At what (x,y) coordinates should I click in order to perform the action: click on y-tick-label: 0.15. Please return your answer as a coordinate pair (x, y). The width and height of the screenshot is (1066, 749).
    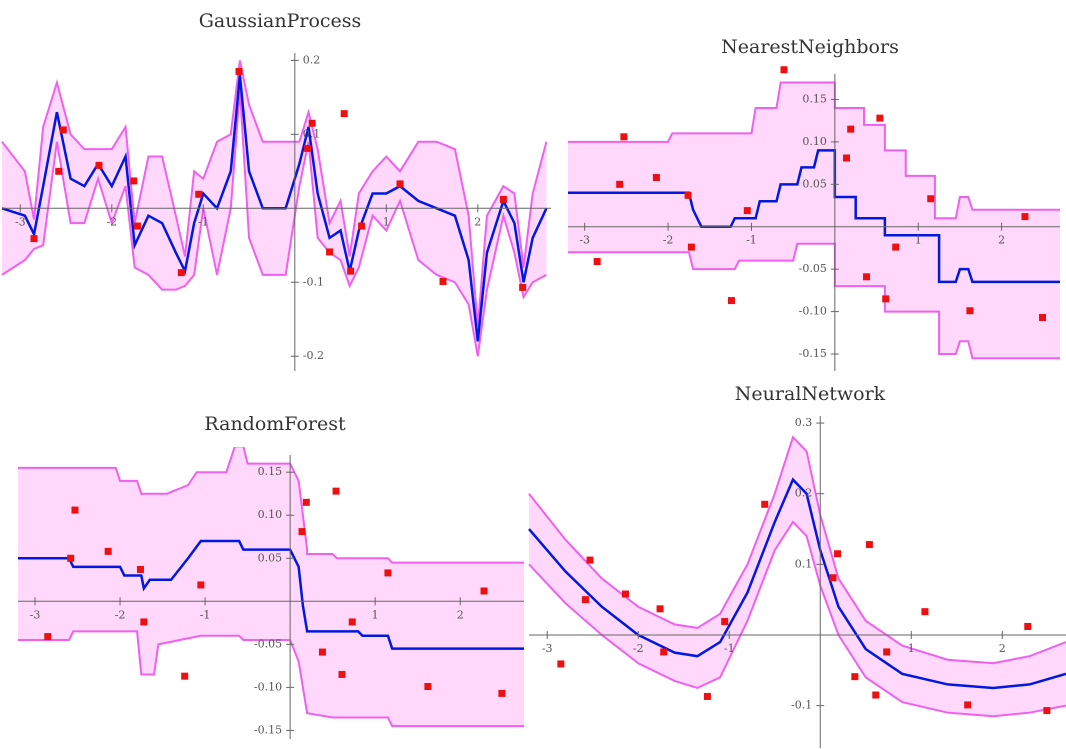
    Looking at the image, I should click on (814, 98).